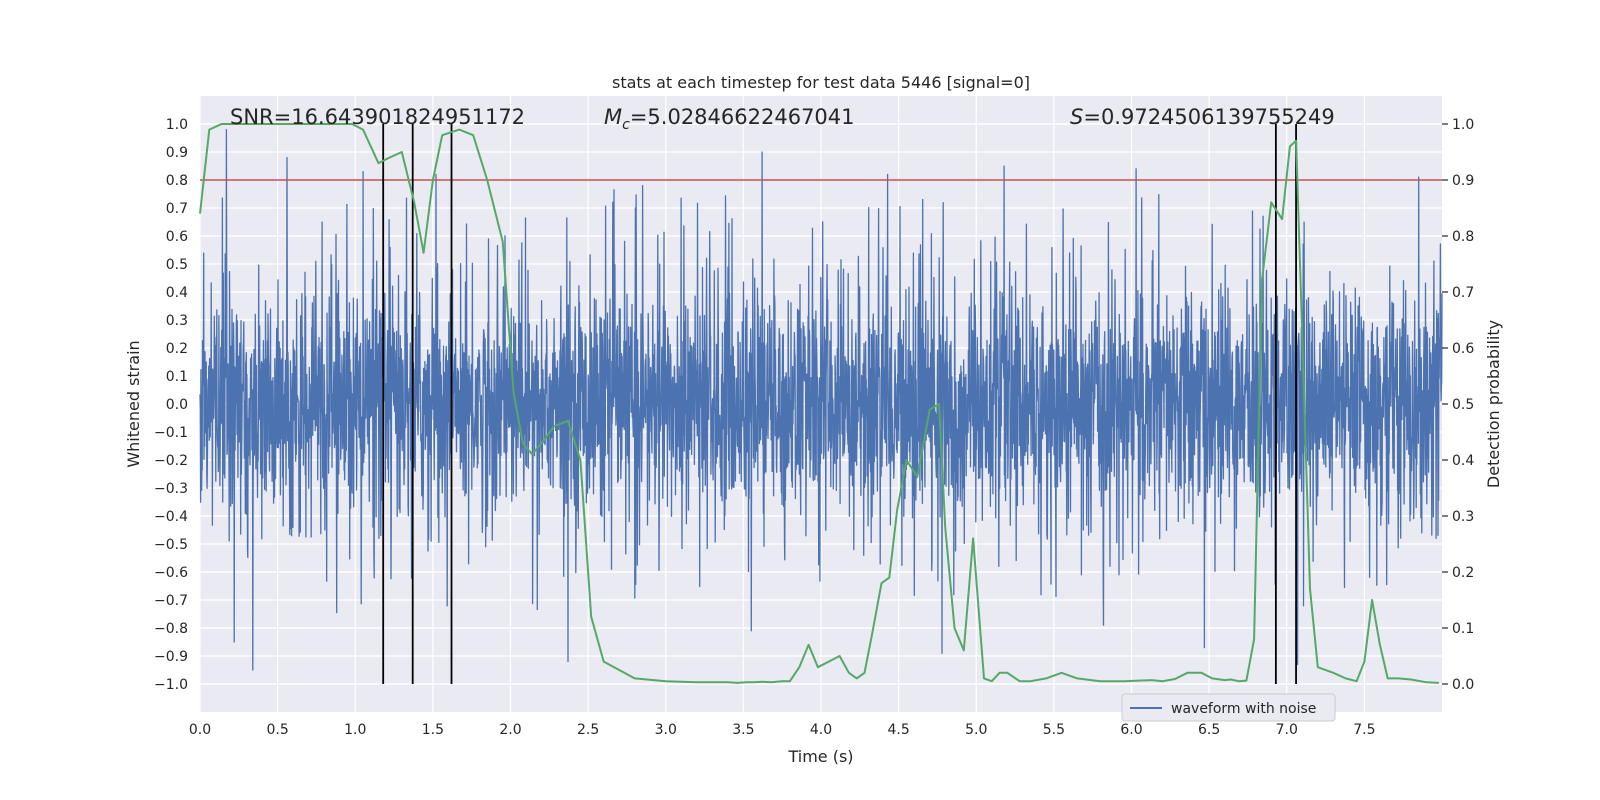 The image size is (1600, 800). Describe the element at coordinates (200, 730) in the screenshot. I see `x-tick-label-0: 0.0` at that location.